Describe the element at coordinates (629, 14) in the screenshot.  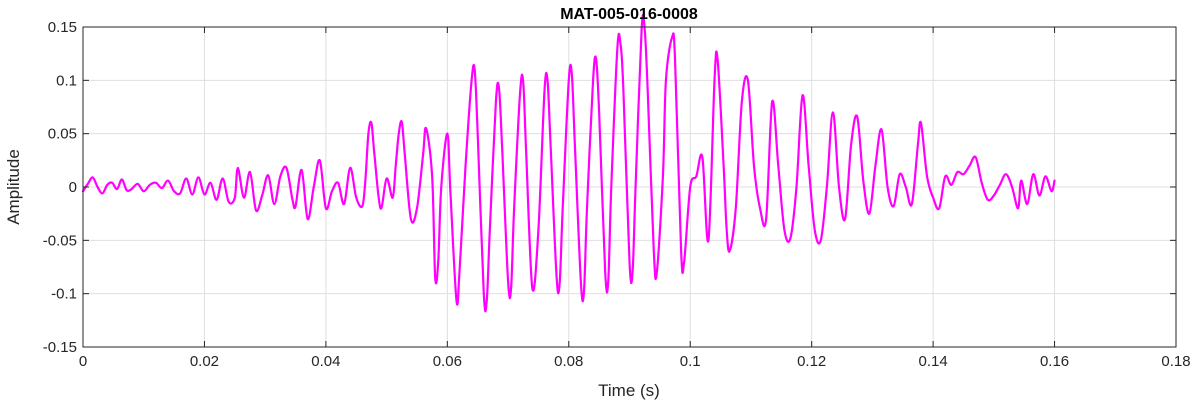
I see `chart-title: MAT-005-016-0008` at that location.